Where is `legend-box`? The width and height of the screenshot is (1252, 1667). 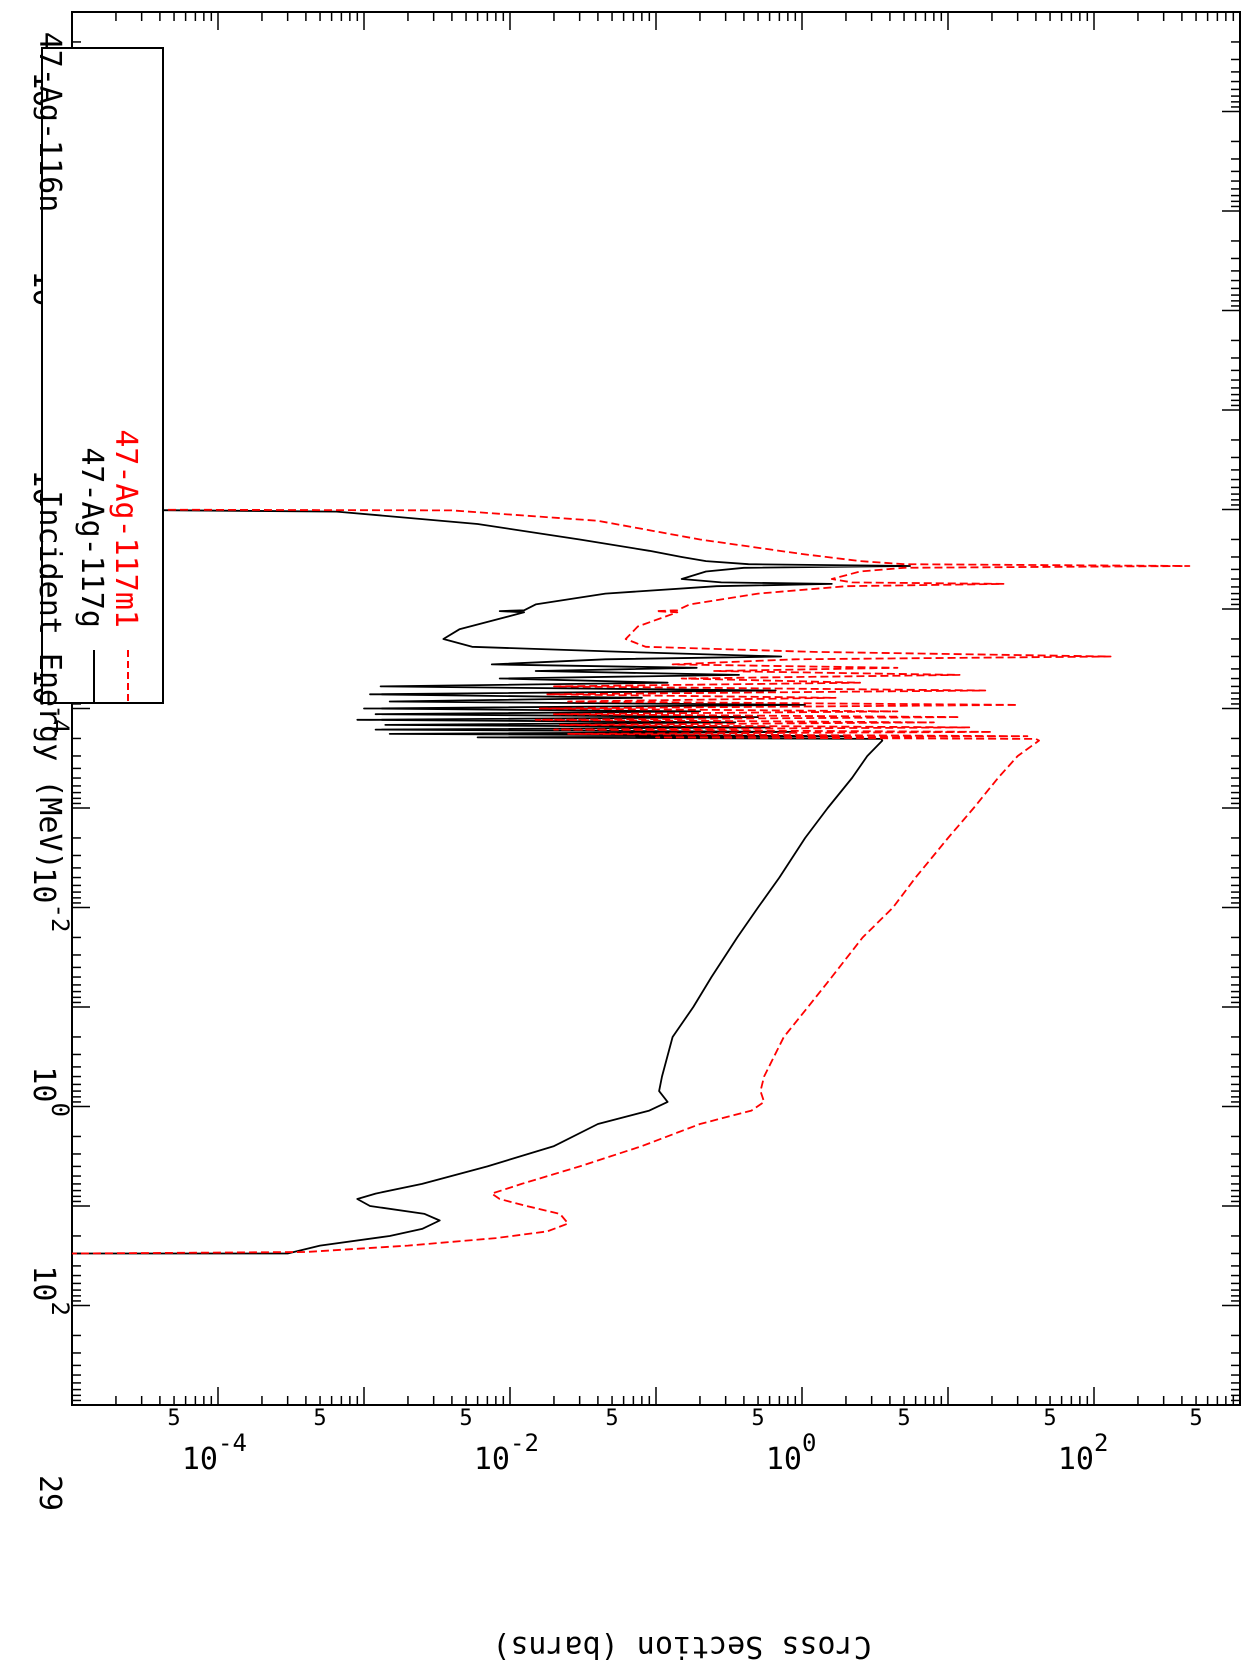 legend-box is located at coordinates (102, 375).